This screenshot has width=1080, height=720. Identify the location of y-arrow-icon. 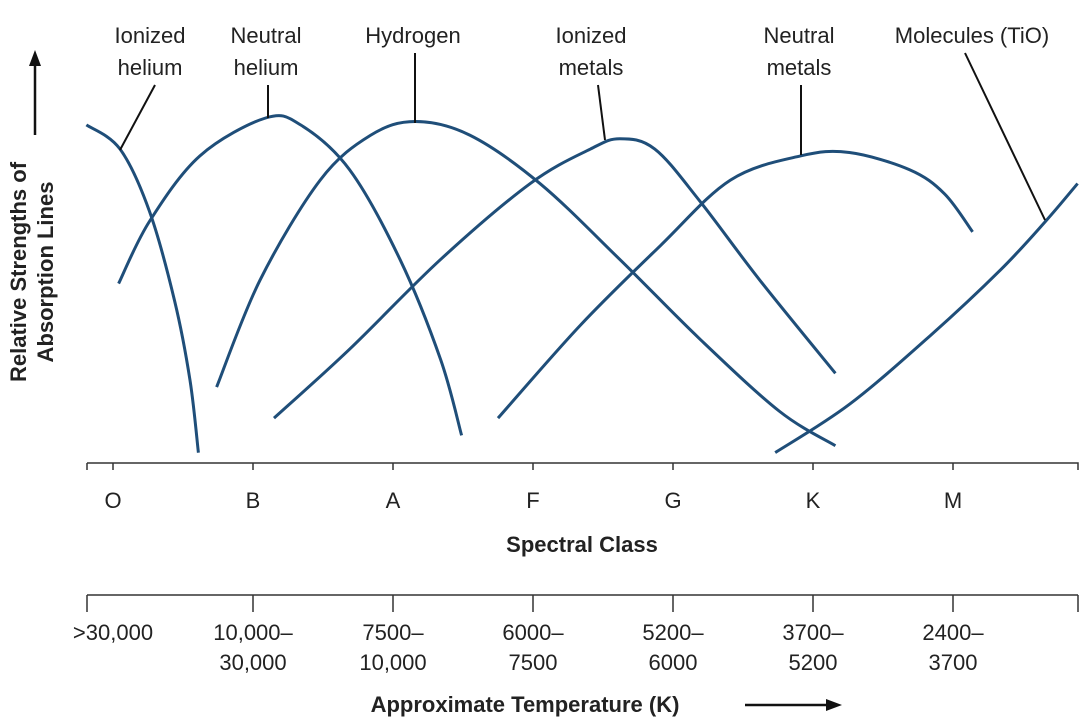
(35, 92).